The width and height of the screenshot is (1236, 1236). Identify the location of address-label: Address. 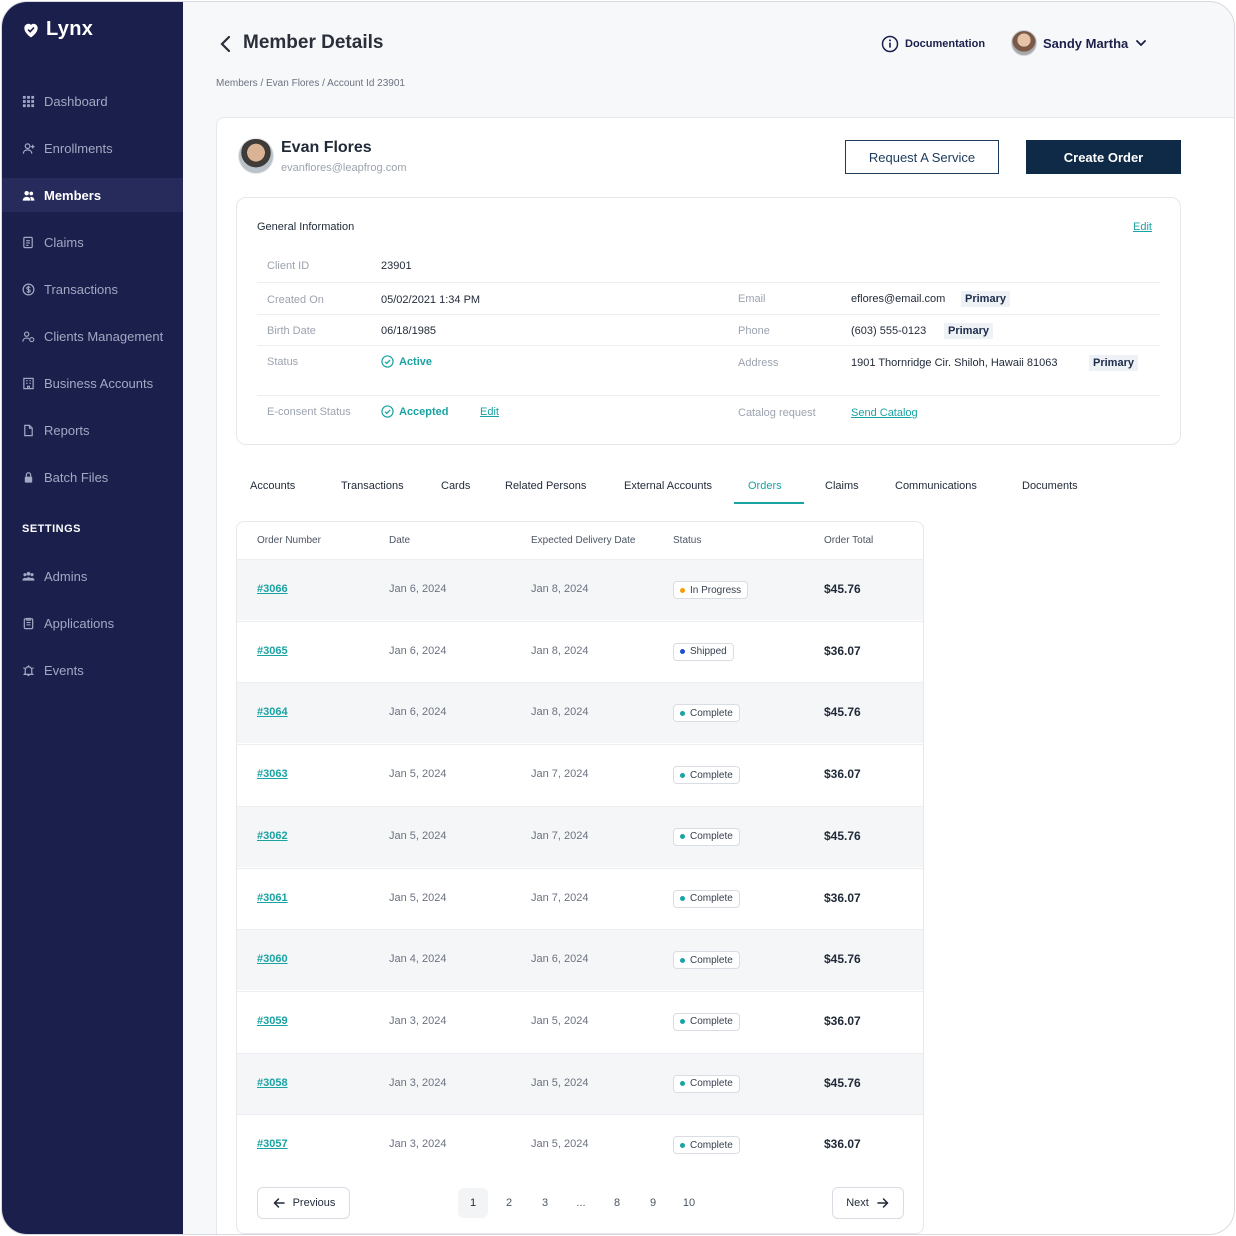
(758, 363).